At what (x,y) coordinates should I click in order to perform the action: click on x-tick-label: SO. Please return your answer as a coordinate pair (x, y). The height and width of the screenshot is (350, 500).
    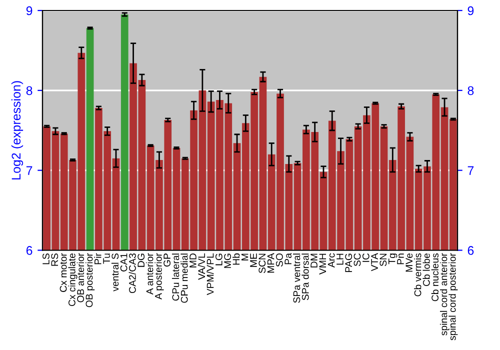
    Looking at the image, I should click on (279, 260).